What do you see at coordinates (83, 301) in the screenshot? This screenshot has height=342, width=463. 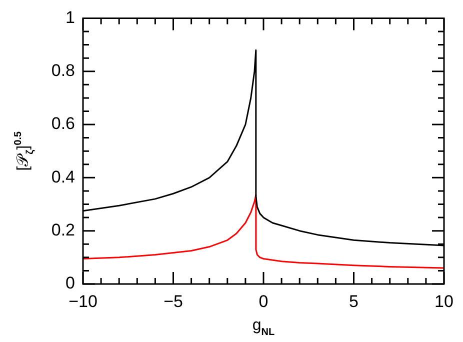 I see `x-tick-label: −10` at bounding box center [83, 301].